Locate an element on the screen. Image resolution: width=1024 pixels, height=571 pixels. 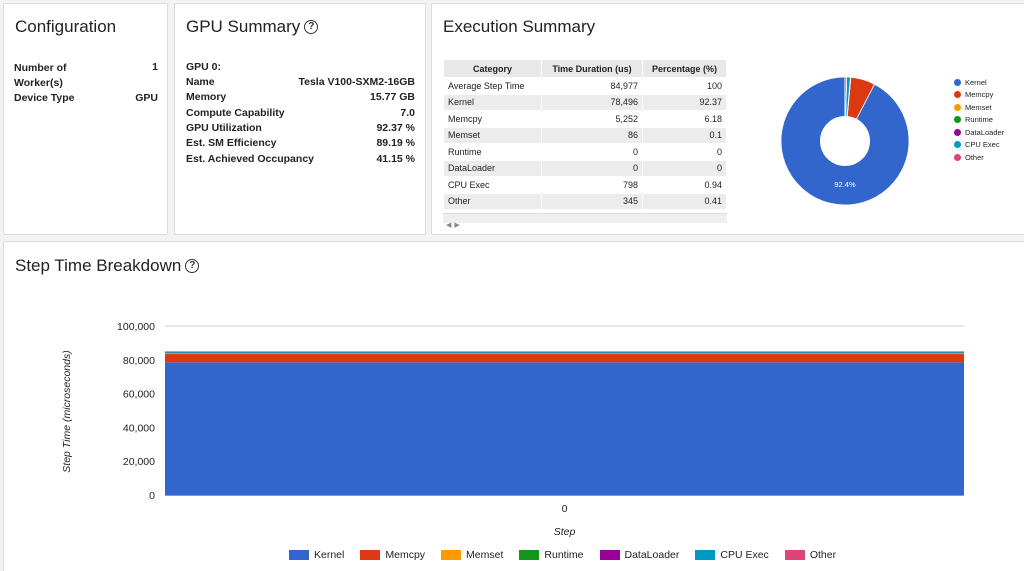
table-row: Runtime 0 0 is located at coordinates (585, 152).